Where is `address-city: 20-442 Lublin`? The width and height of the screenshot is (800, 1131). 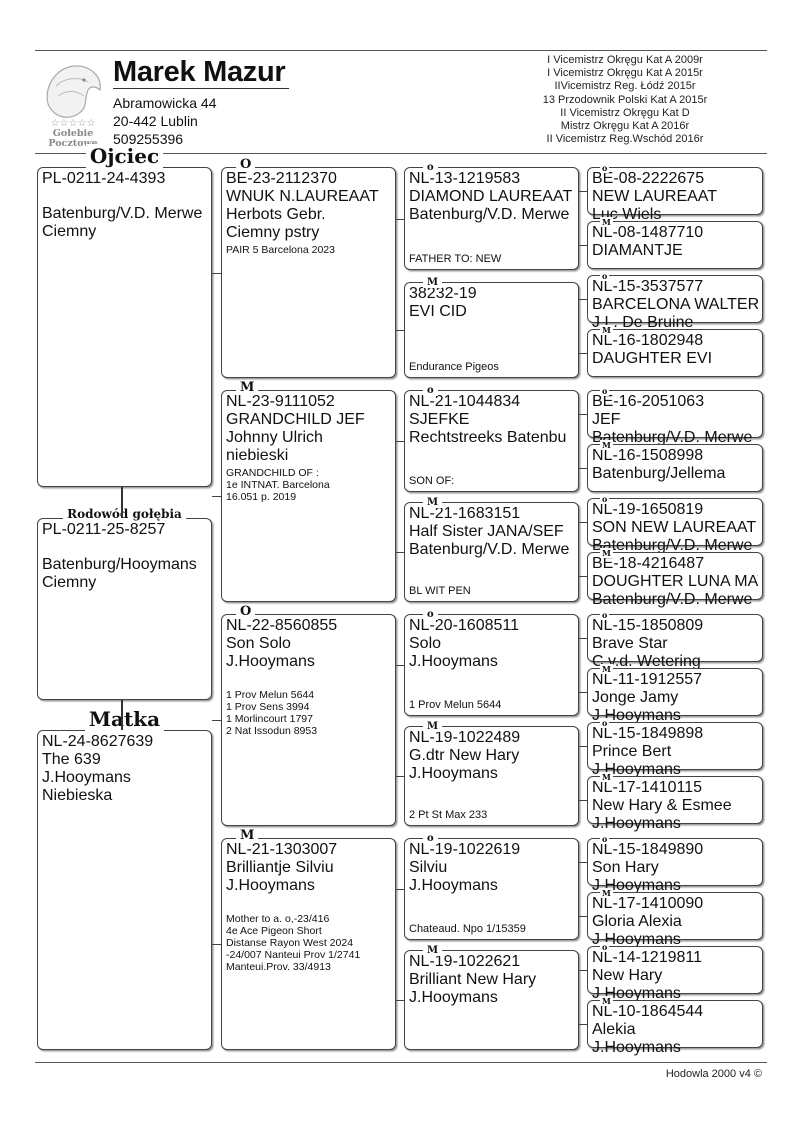 address-city: 20-442 Lublin is located at coordinates (155, 121).